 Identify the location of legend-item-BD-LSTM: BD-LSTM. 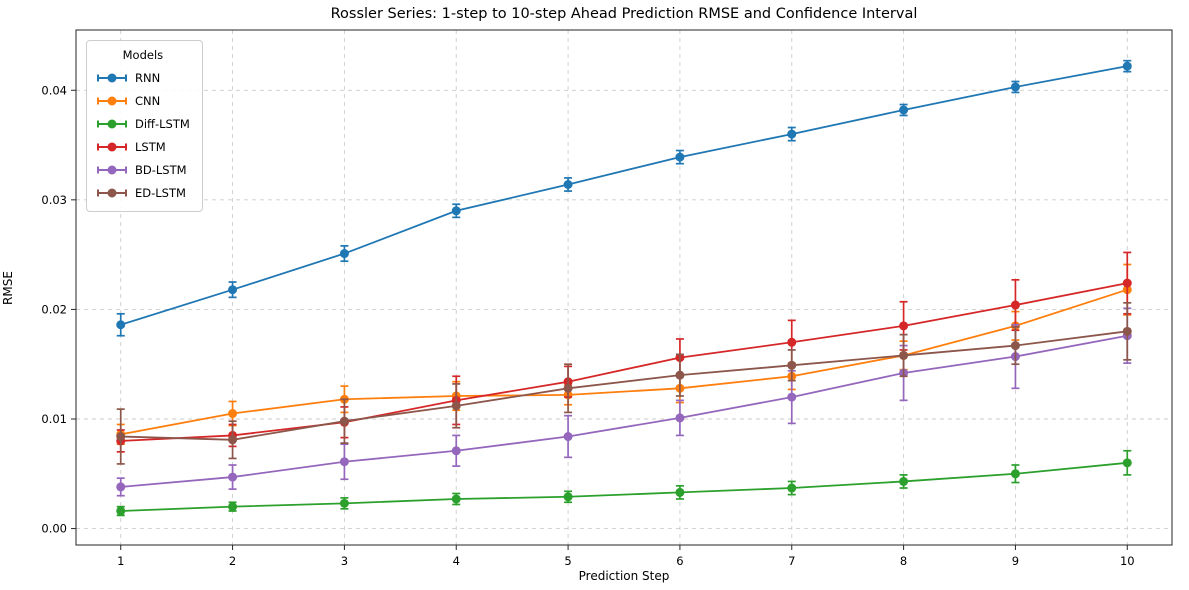
(143, 169).